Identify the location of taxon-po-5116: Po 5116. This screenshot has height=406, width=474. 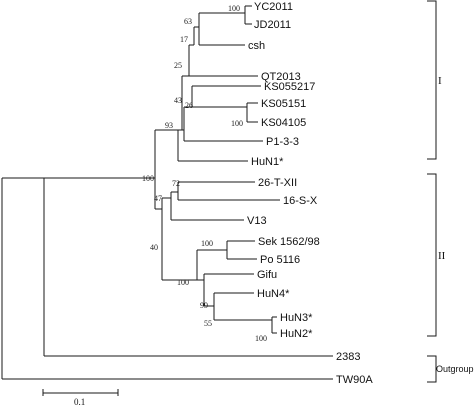
(280, 260).